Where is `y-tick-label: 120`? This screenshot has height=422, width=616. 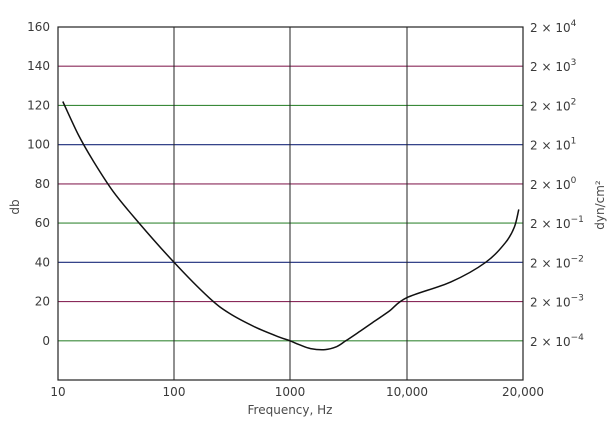
y-tick-label: 120 is located at coordinates (38, 105).